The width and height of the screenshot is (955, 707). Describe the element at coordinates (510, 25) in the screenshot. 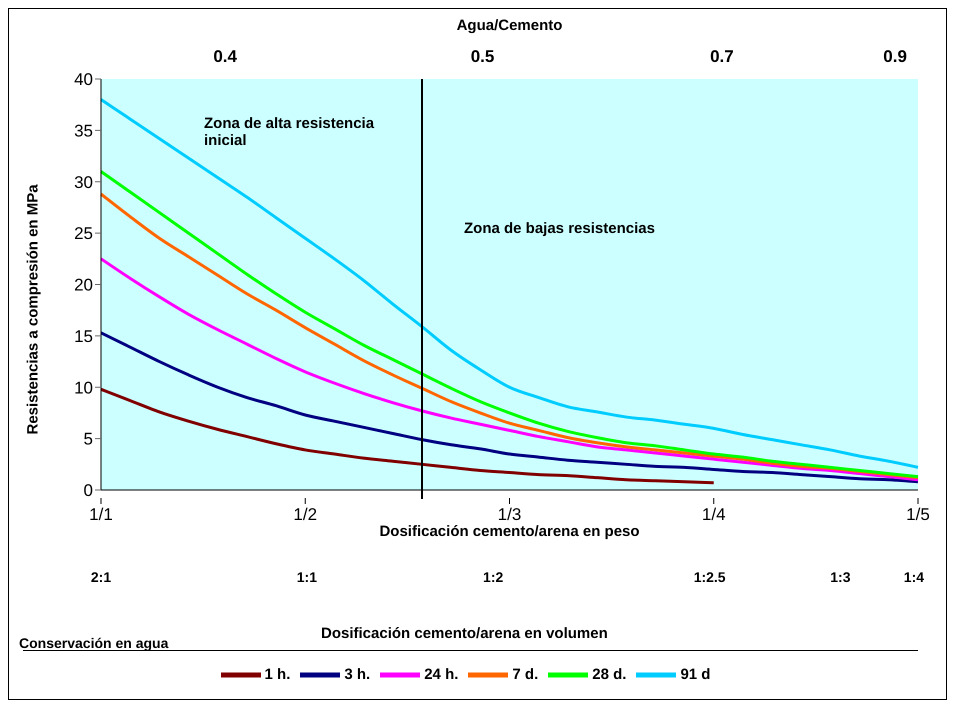

I see `x2-axis-title: Agua/Cemento` at that location.